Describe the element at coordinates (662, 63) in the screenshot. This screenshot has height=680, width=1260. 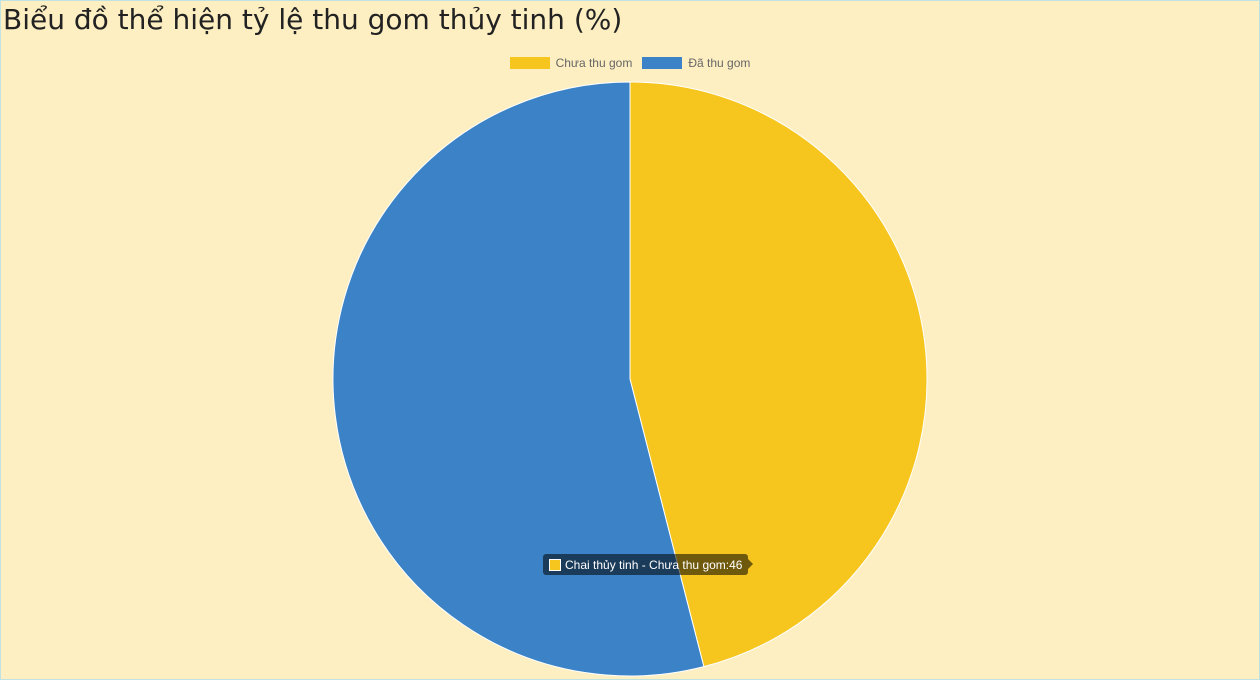
I see `legend-swatch-da-thu-gom` at that location.